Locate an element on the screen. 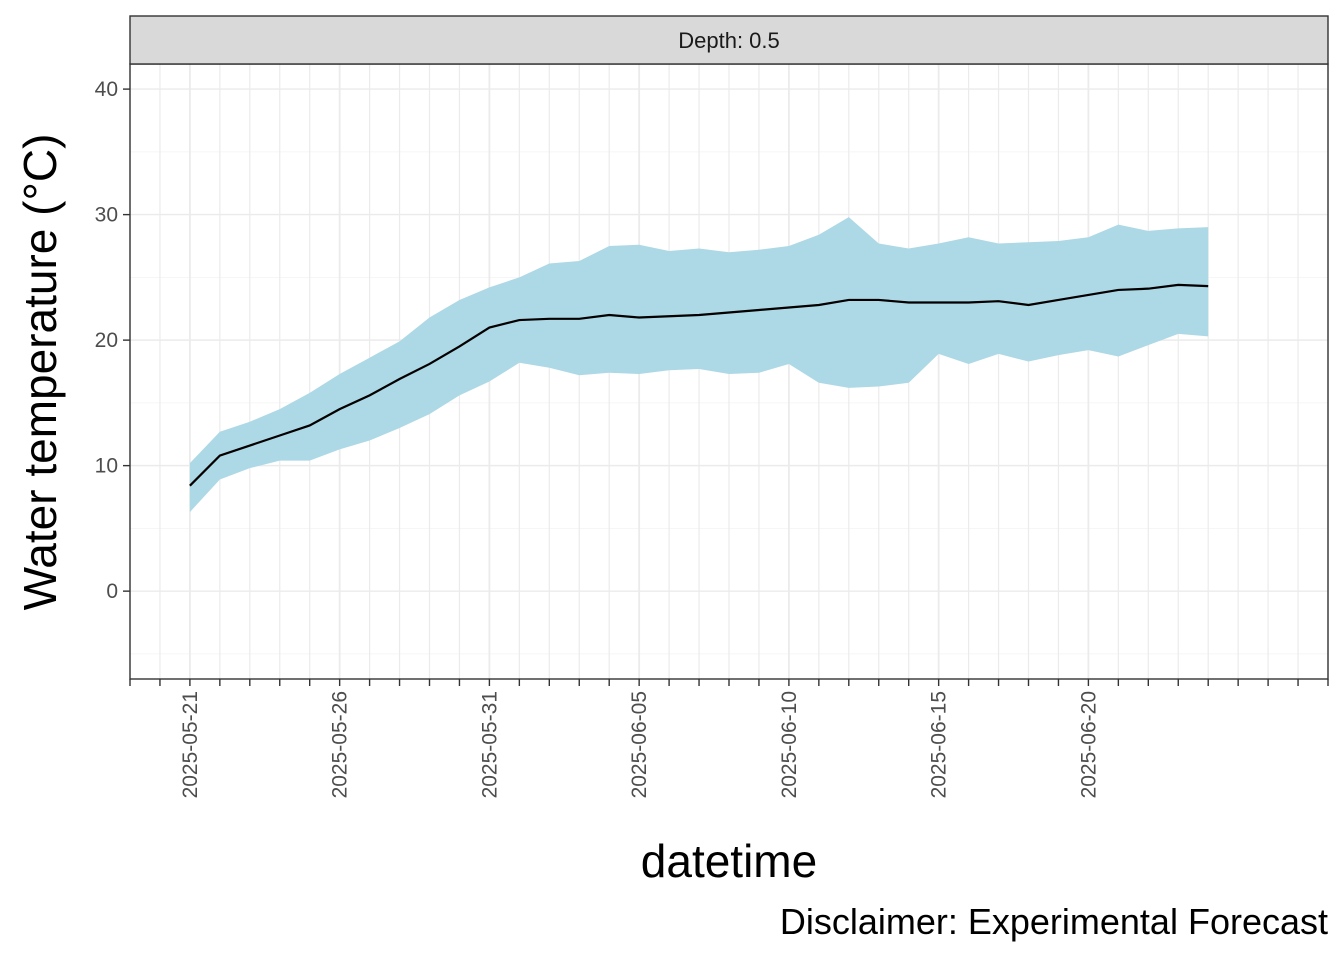 Image resolution: width=1344 pixels, height=960 pixels. y-axis-title: Water temperature (°C) is located at coordinates (40, 372).